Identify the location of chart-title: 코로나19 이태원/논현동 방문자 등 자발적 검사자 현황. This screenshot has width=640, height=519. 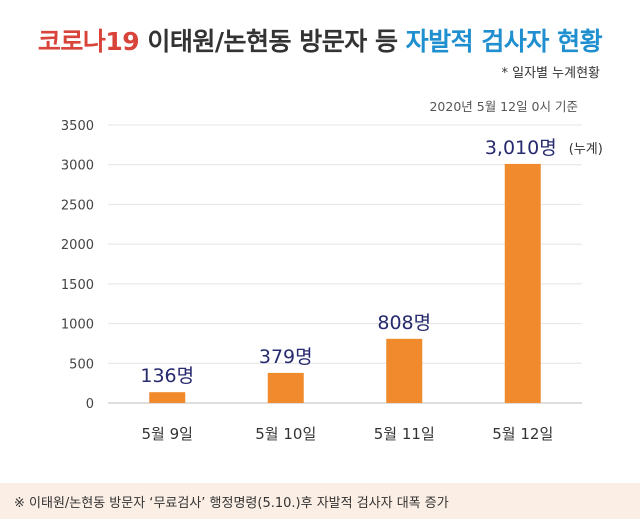
(320, 40).